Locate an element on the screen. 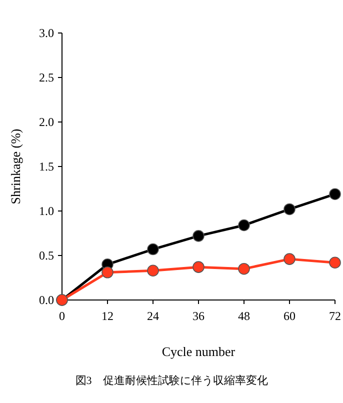 Image resolution: width=343 pixels, height=403 pixels. x-tick-label: 72 is located at coordinates (335, 316).